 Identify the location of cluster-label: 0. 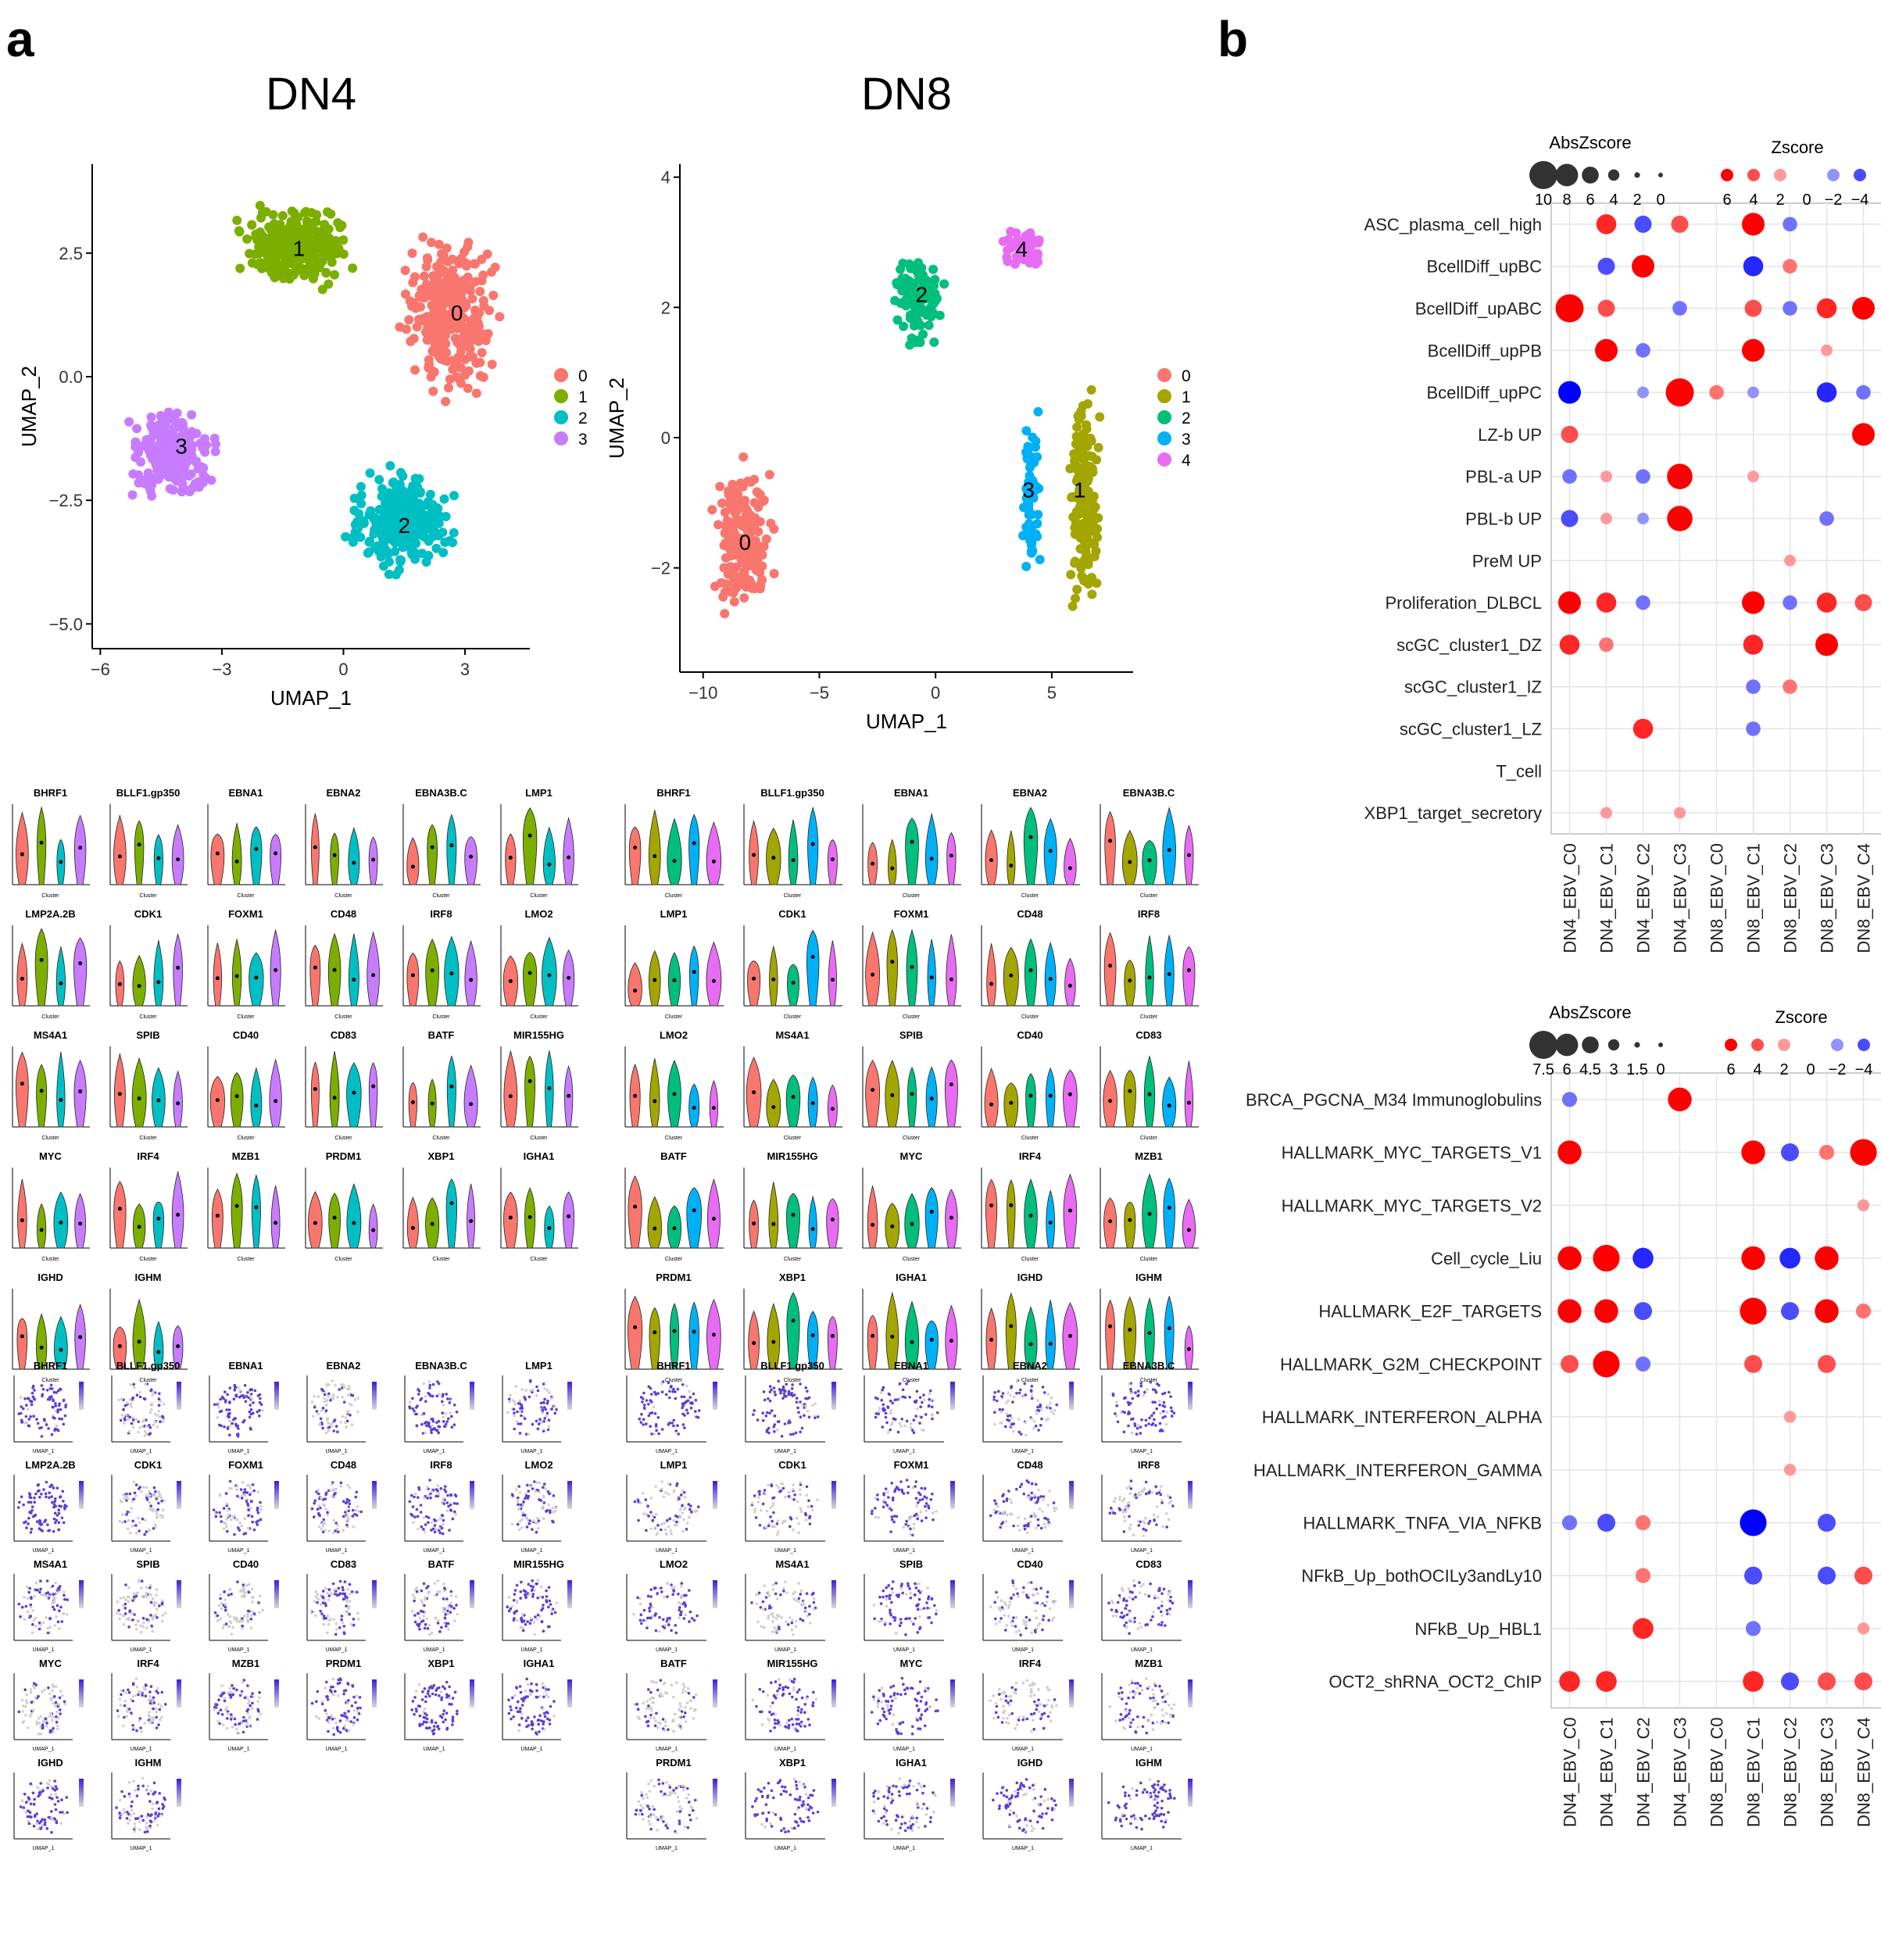
(744, 542).